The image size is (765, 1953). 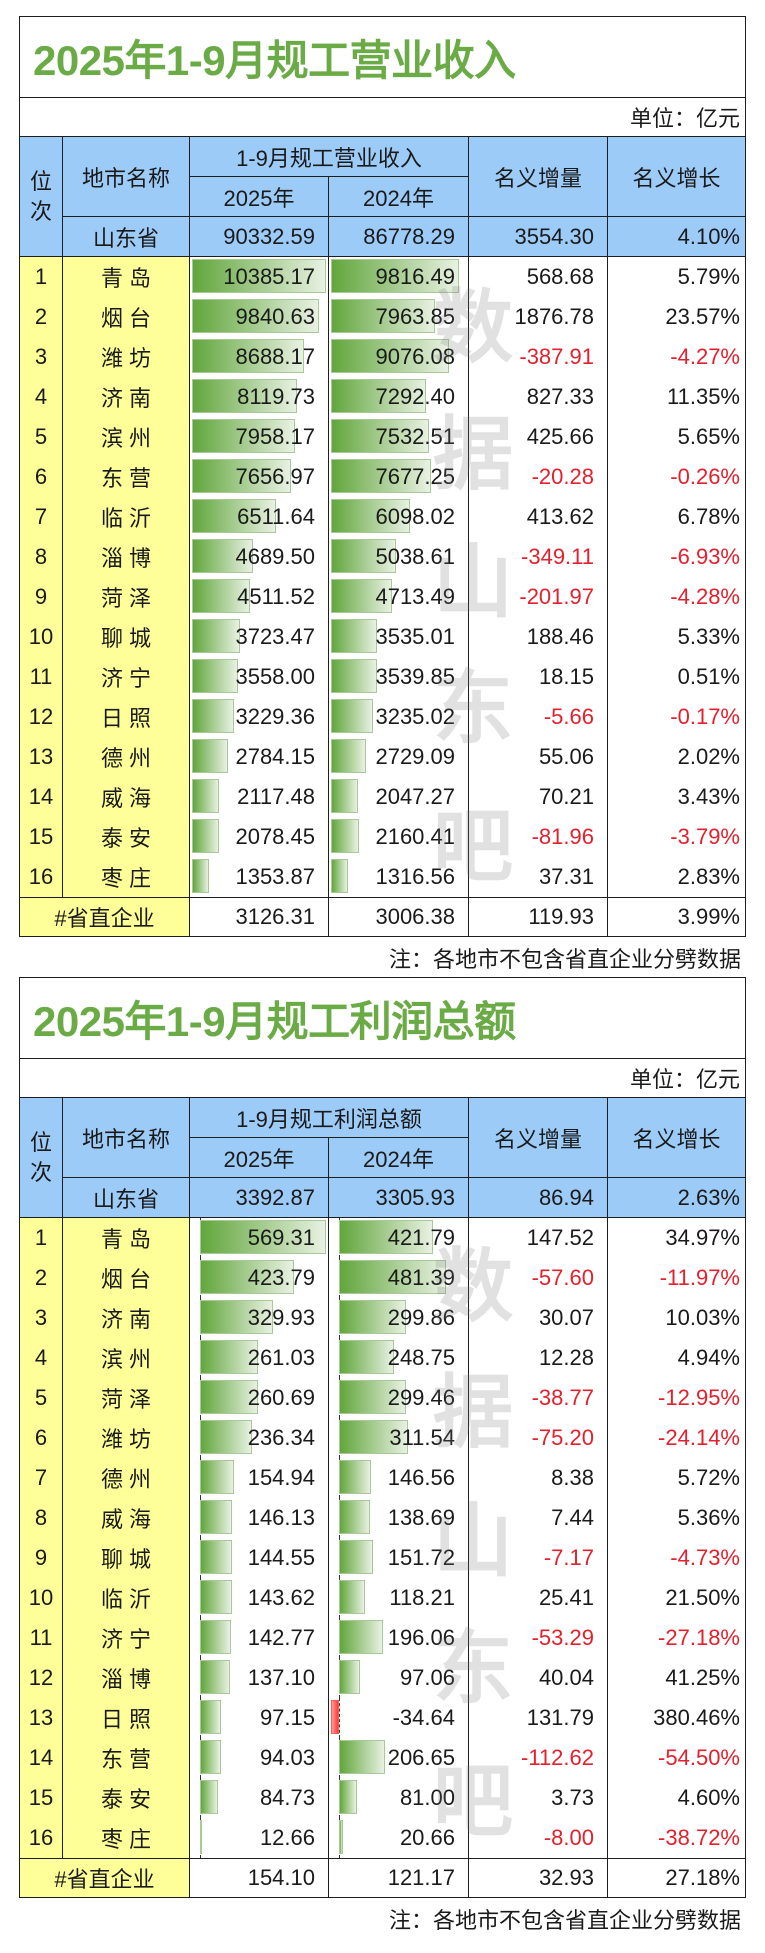 I want to click on value-2024: 248.75, so click(x=421, y=1357).